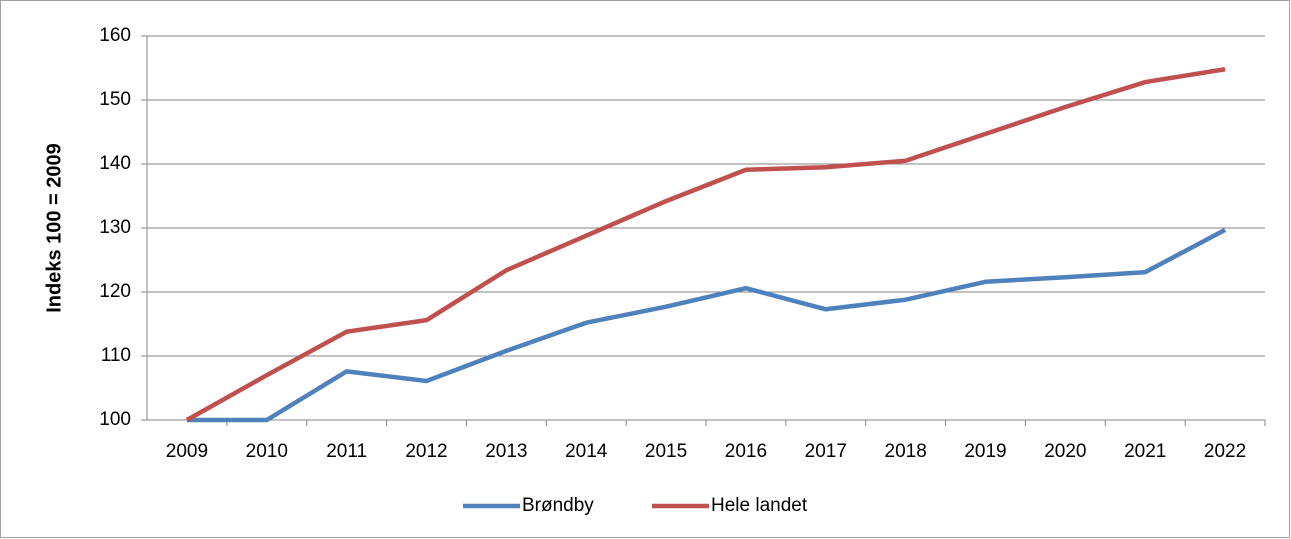 The image size is (1291, 539). Describe the element at coordinates (558, 505) in the screenshot. I see `legend-label: Brøndby` at that location.